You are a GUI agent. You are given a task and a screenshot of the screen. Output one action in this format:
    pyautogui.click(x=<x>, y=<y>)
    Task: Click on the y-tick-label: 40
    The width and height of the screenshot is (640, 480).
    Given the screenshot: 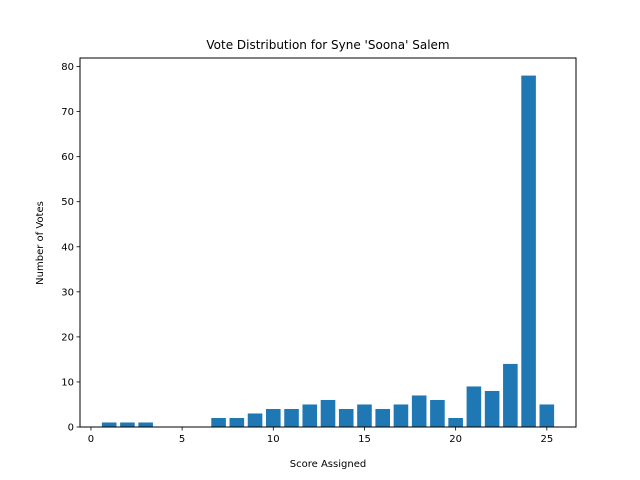 What is the action you would take?
    pyautogui.click(x=67, y=247)
    